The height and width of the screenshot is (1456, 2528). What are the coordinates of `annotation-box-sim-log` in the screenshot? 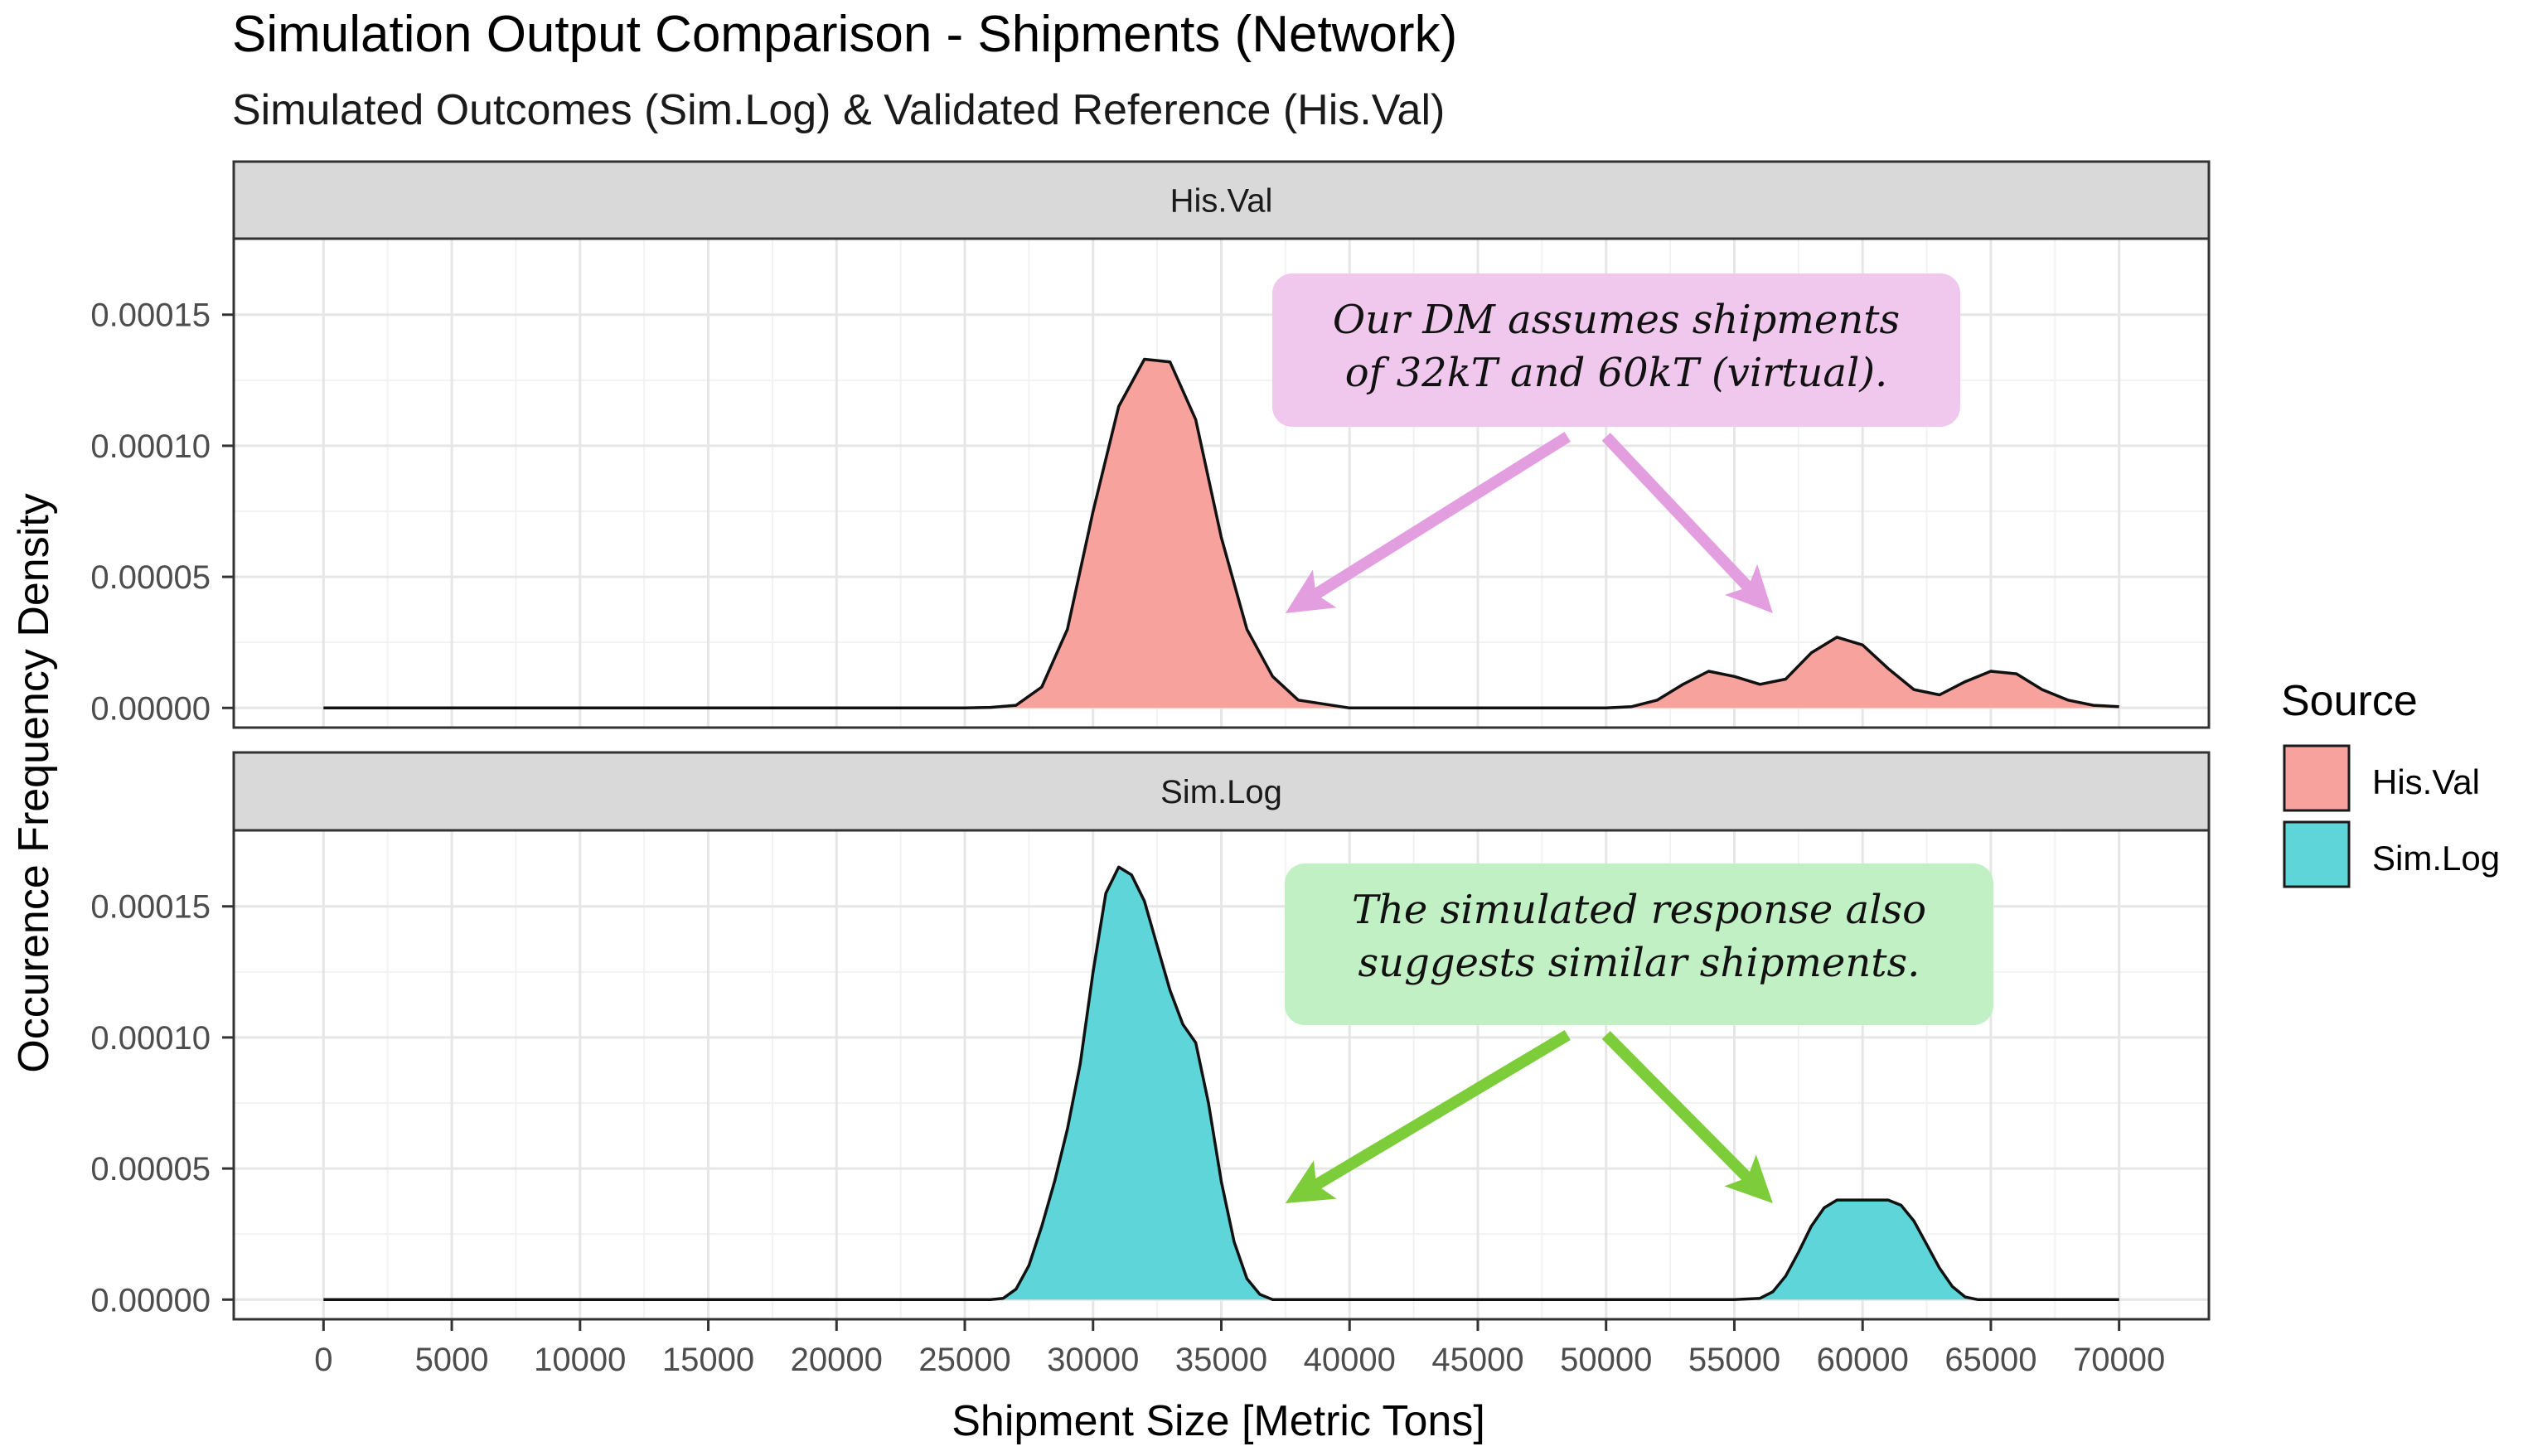 It's located at (1639, 944).